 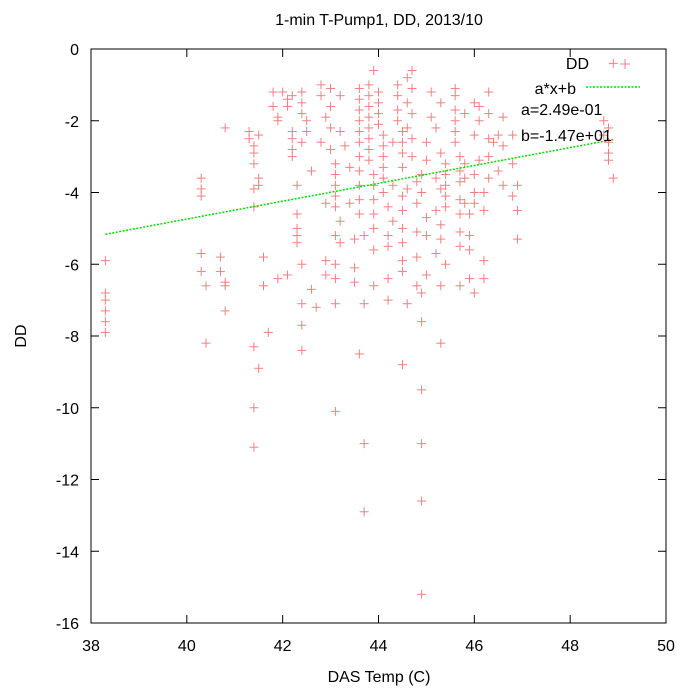 What do you see at coordinates (577, 64) in the screenshot?
I see `legend-label-dd: DD` at bounding box center [577, 64].